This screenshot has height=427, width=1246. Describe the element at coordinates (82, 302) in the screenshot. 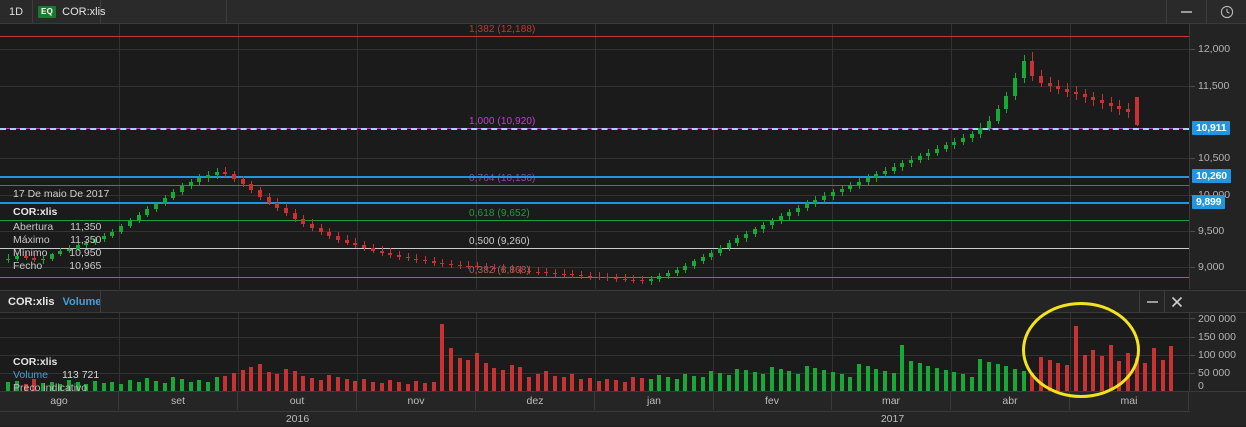

I see `volume-header-indicator: Volume` at that location.